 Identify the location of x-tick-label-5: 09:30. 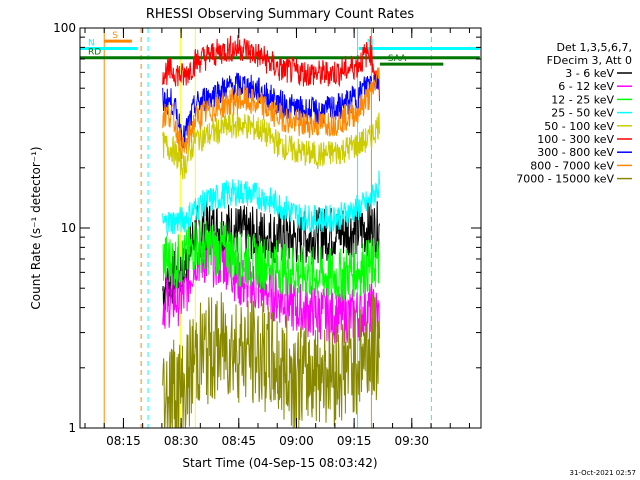
(411, 441).